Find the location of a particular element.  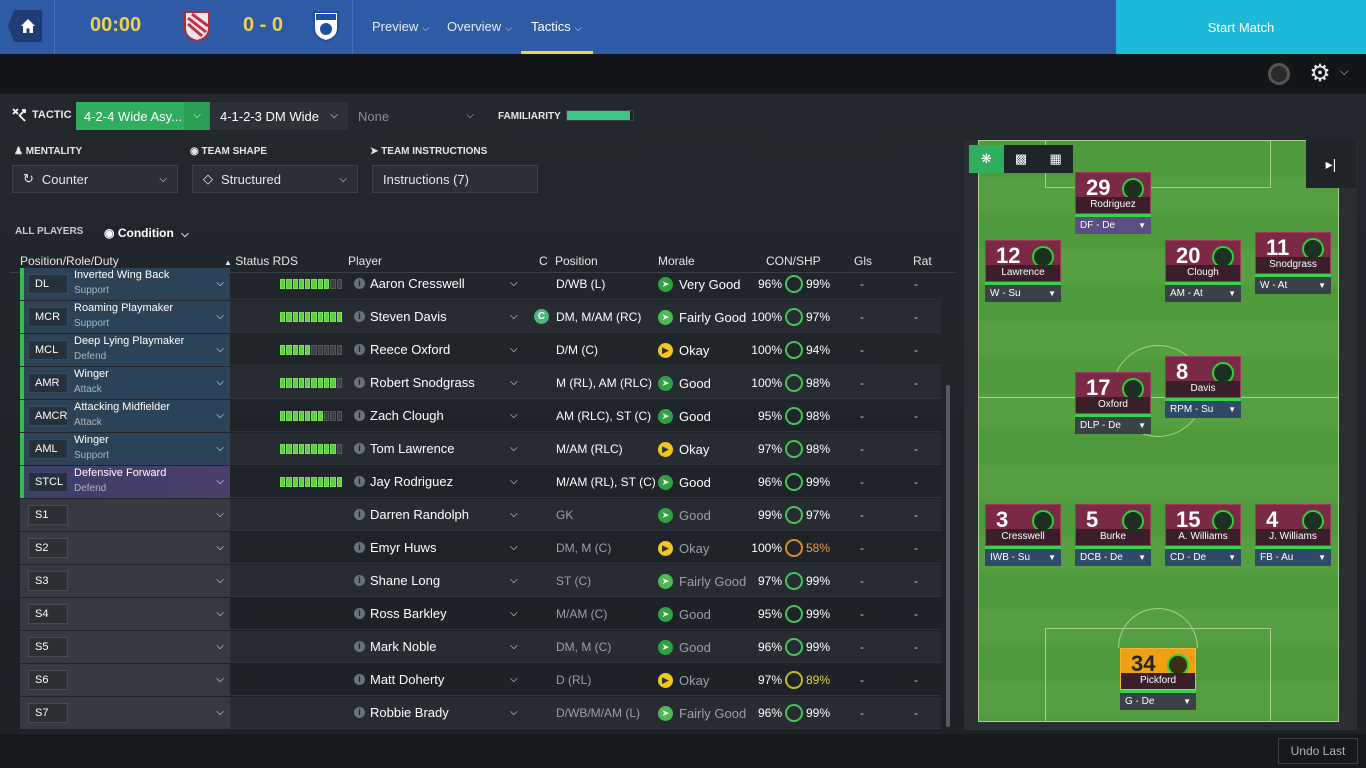

player-name: Matt Doherty is located at coordinates (407, 679).